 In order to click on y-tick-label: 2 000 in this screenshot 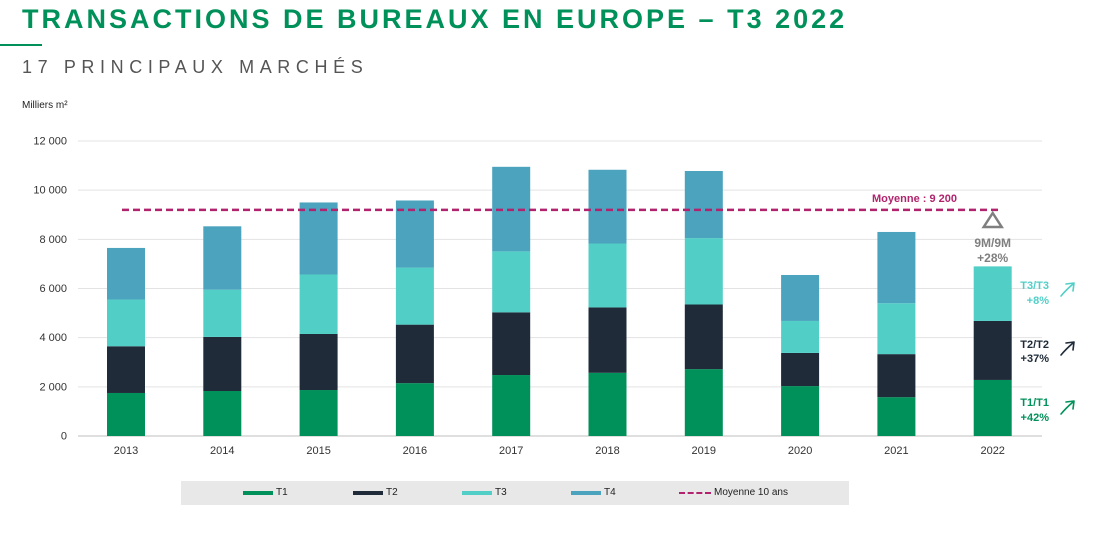, I will do `click(53, 387)`.